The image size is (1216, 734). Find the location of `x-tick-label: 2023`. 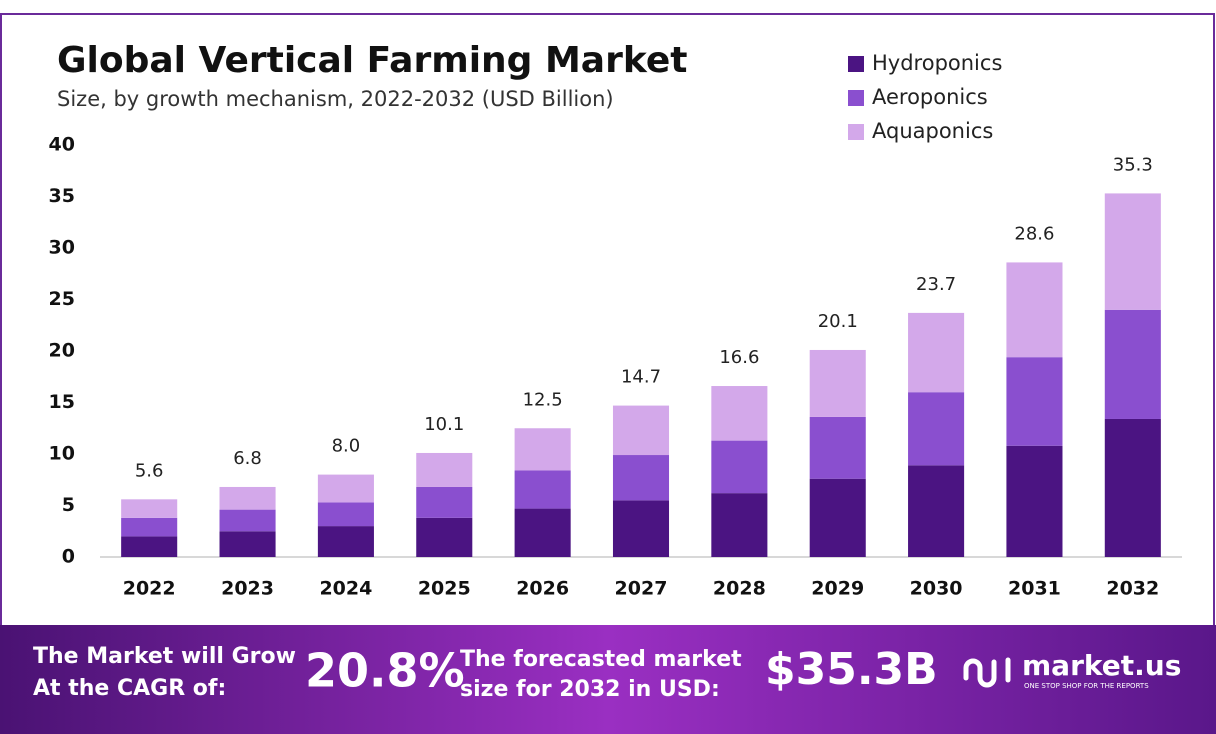

x-tick-label: 2023 is located at coordinates (247, 589).